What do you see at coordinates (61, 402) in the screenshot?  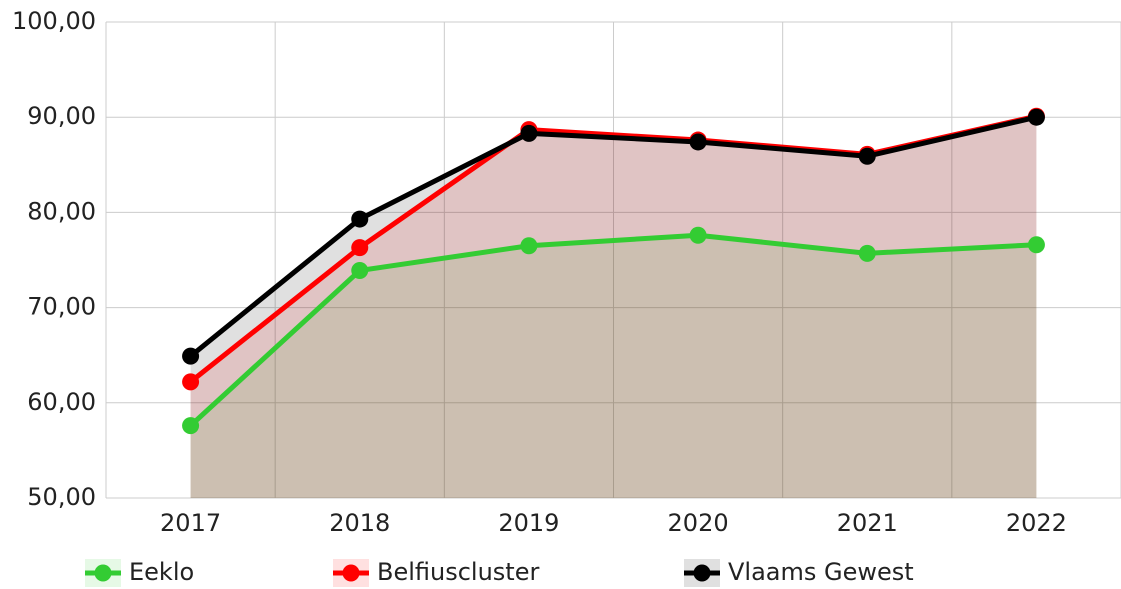 I see `y-tick-label: 60,00` at bounding box center [61, 402].